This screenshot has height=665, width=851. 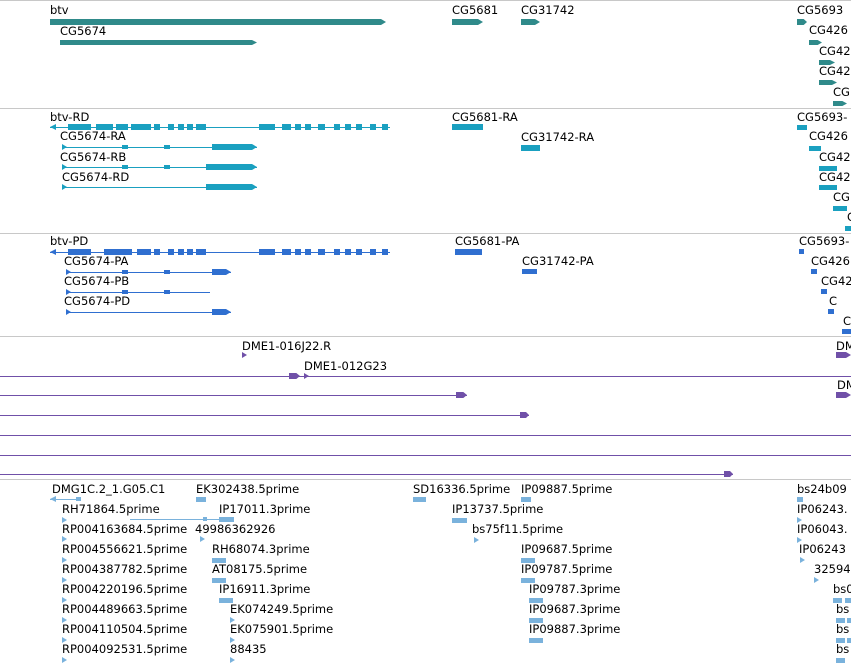 What do you see at coordinates (53, 252) in the screenshot?
I see `reverse-arrow` at bounding box center [53, 252].